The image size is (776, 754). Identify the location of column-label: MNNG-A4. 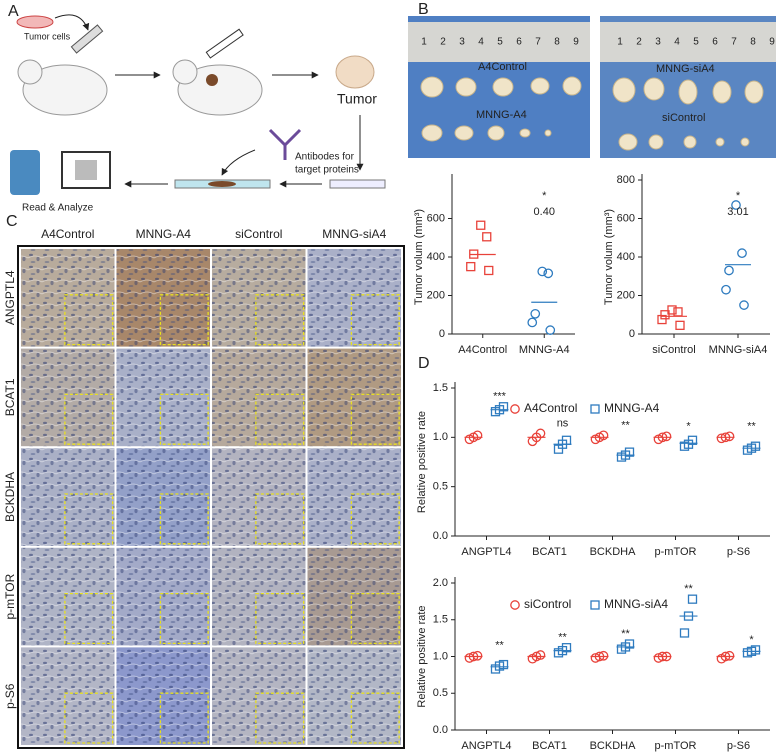
(164, 234).